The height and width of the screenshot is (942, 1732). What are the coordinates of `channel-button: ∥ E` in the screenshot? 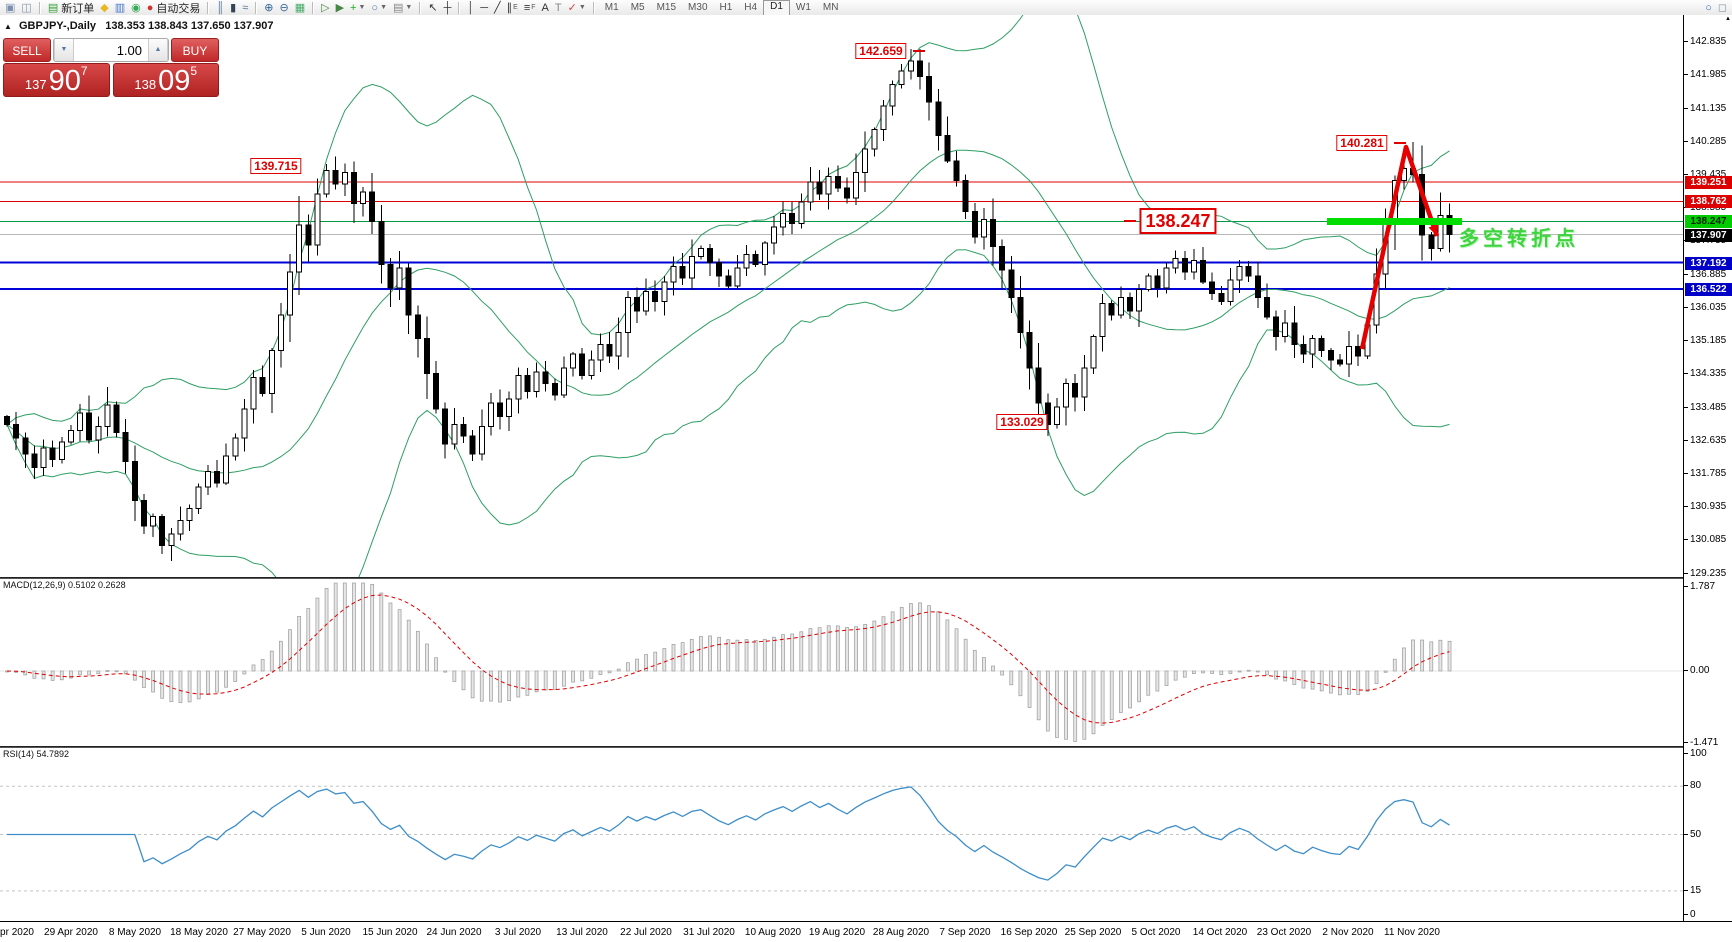 It's located at (512, 8).